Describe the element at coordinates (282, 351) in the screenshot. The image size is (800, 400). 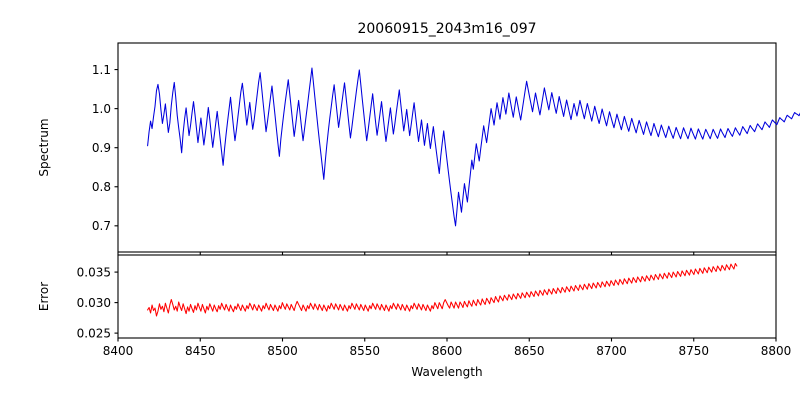
I see `error-panel-xtick-label: 8500` at that location.